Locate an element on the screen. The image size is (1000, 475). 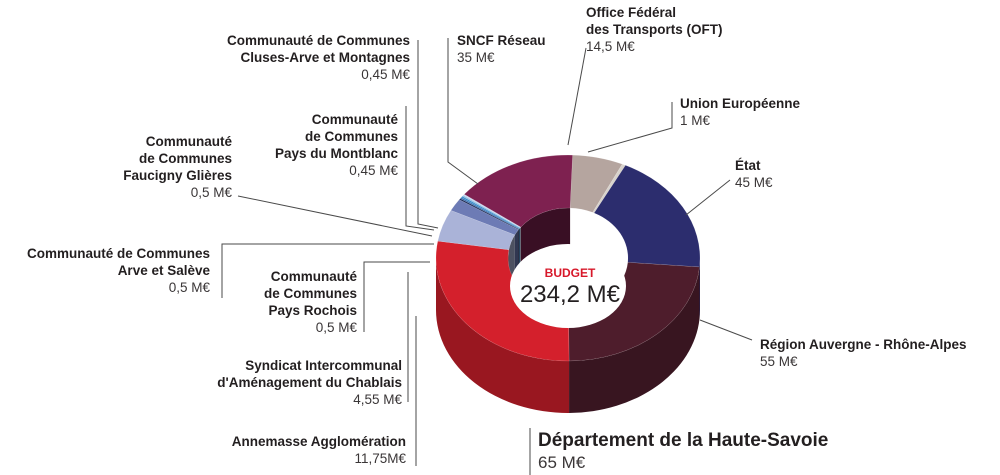
slice-name-9-line-0: Communauté is located at coordinates (189, 141).